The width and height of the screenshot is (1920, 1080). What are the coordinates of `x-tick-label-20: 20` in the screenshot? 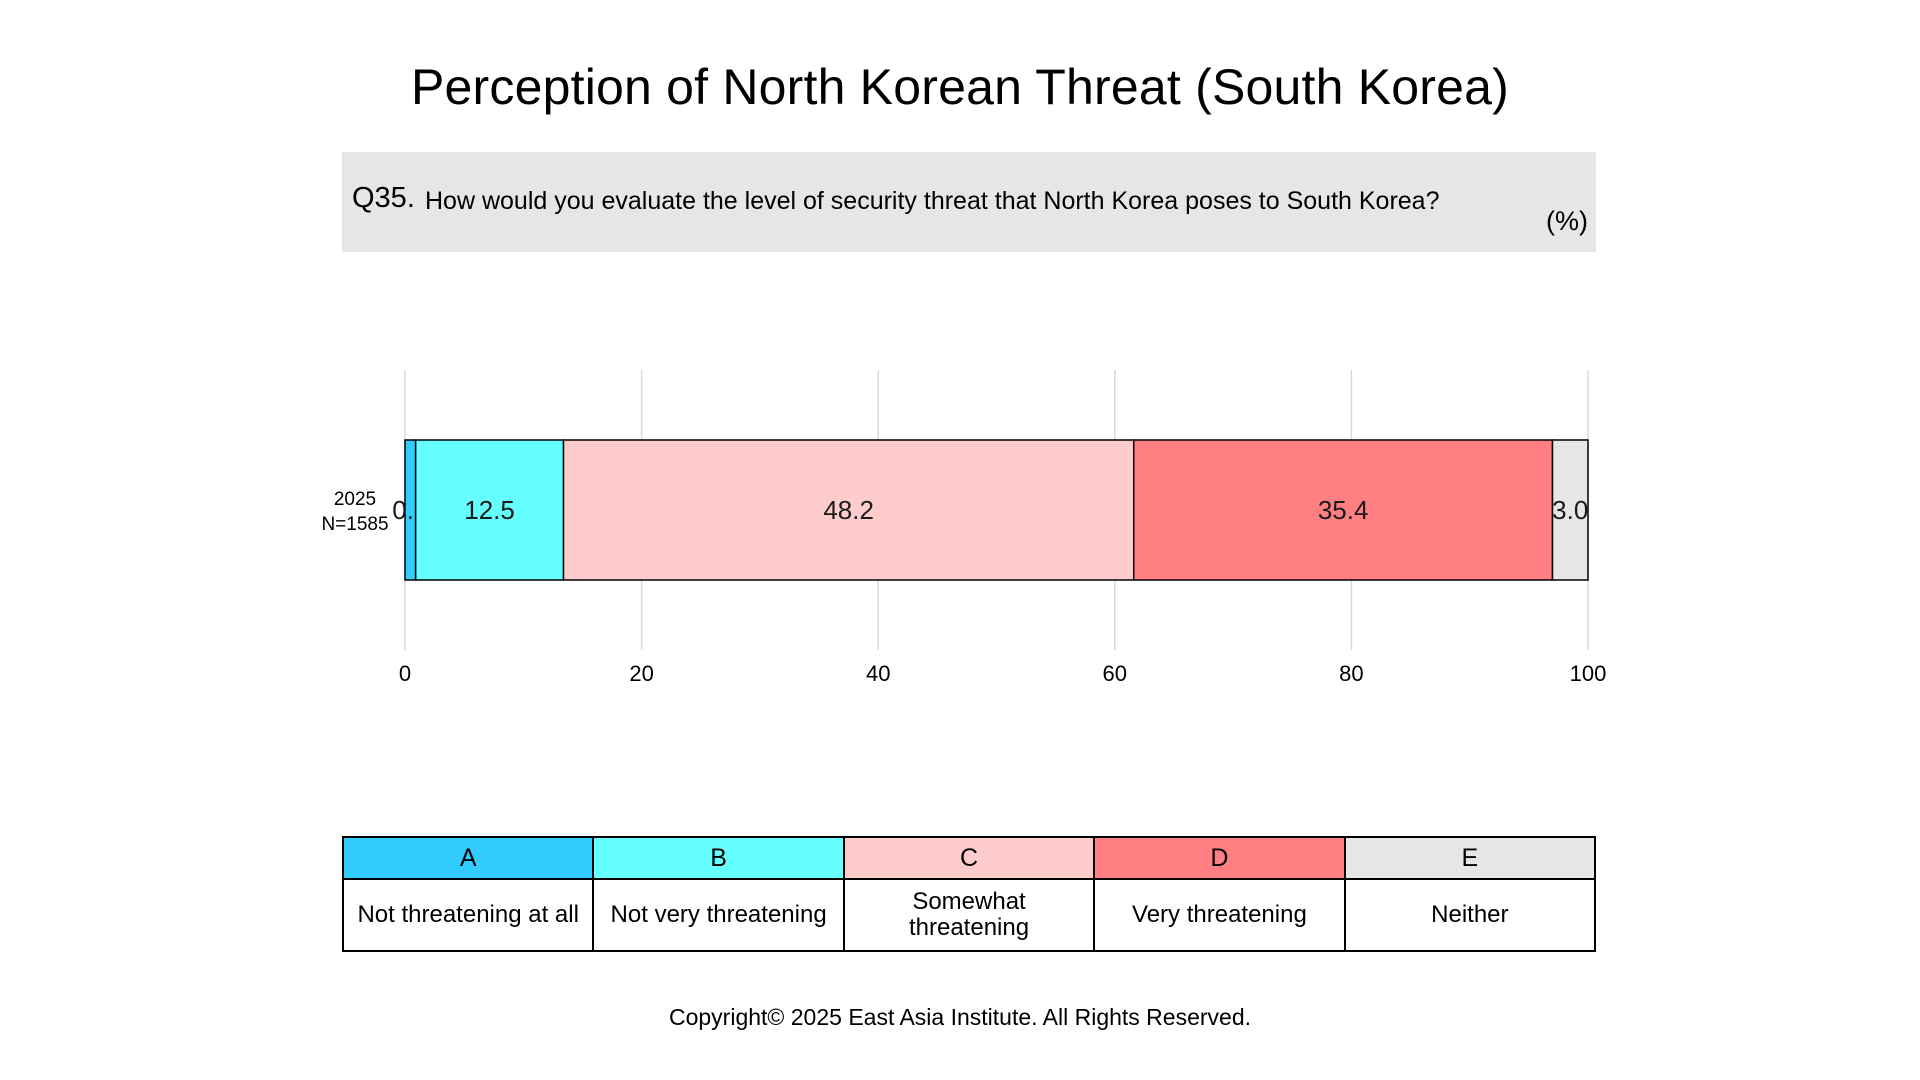 It's located at (641, 673).